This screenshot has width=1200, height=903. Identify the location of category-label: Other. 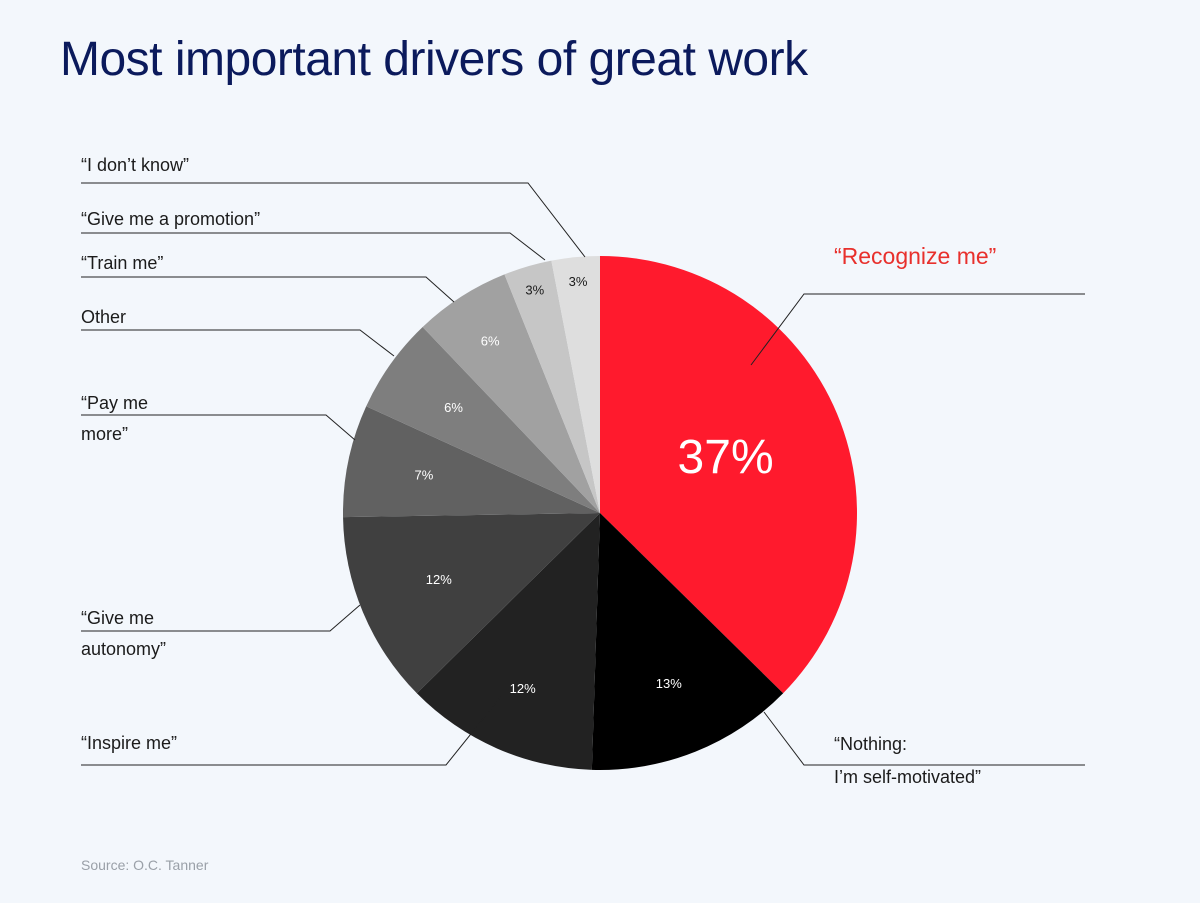
(103, 317).